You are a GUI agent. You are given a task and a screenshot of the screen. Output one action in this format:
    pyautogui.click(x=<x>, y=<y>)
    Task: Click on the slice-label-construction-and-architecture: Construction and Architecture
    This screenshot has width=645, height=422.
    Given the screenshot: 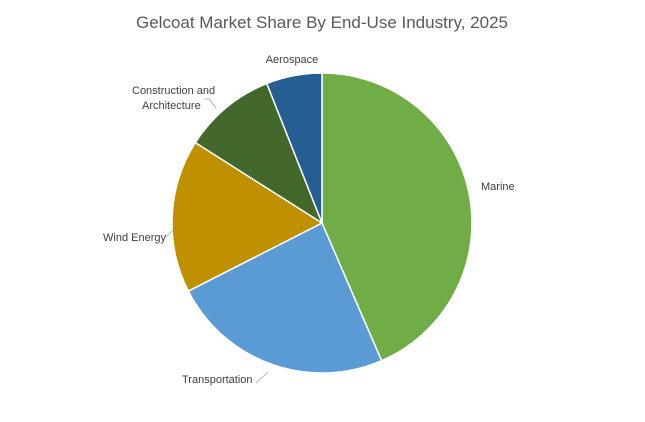 What is the action you would take?
    pyautogui.click(x=173, y=98)
    